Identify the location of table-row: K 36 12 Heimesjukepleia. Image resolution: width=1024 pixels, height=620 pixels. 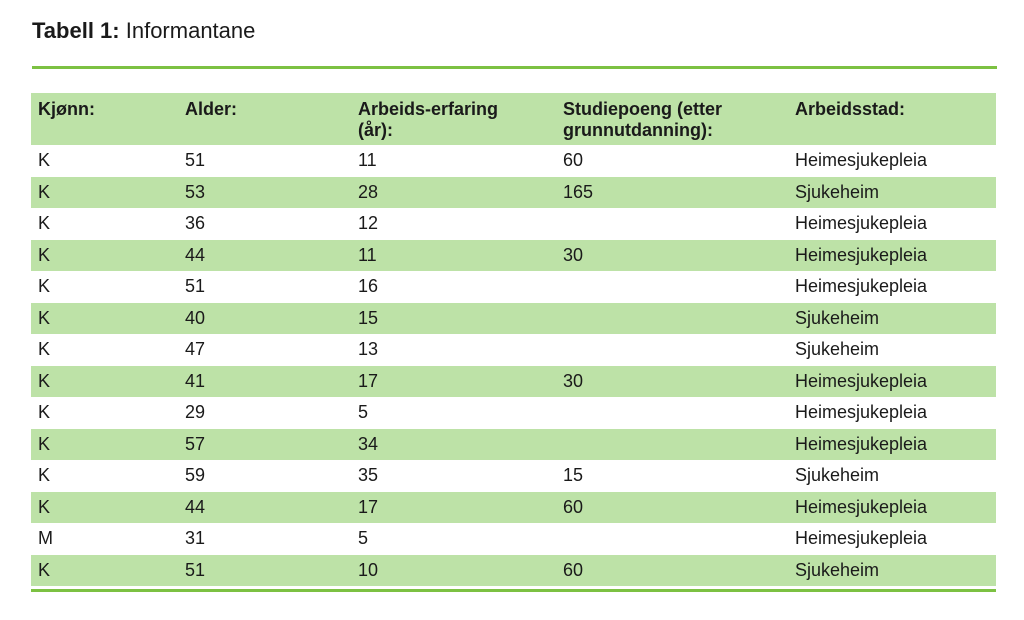
(513, 224).